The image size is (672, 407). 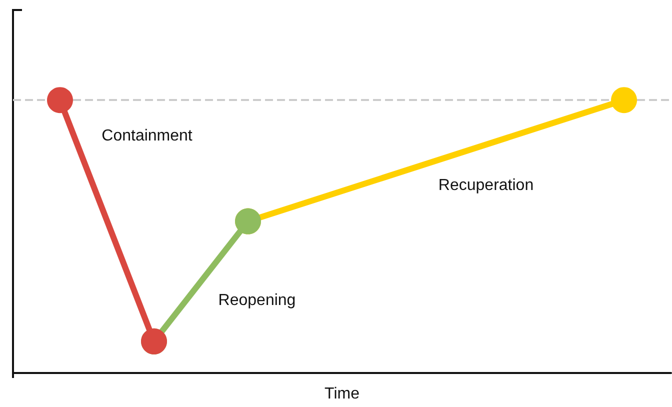 I want to click on series-label: Reopening, so click(x=257, y=300).